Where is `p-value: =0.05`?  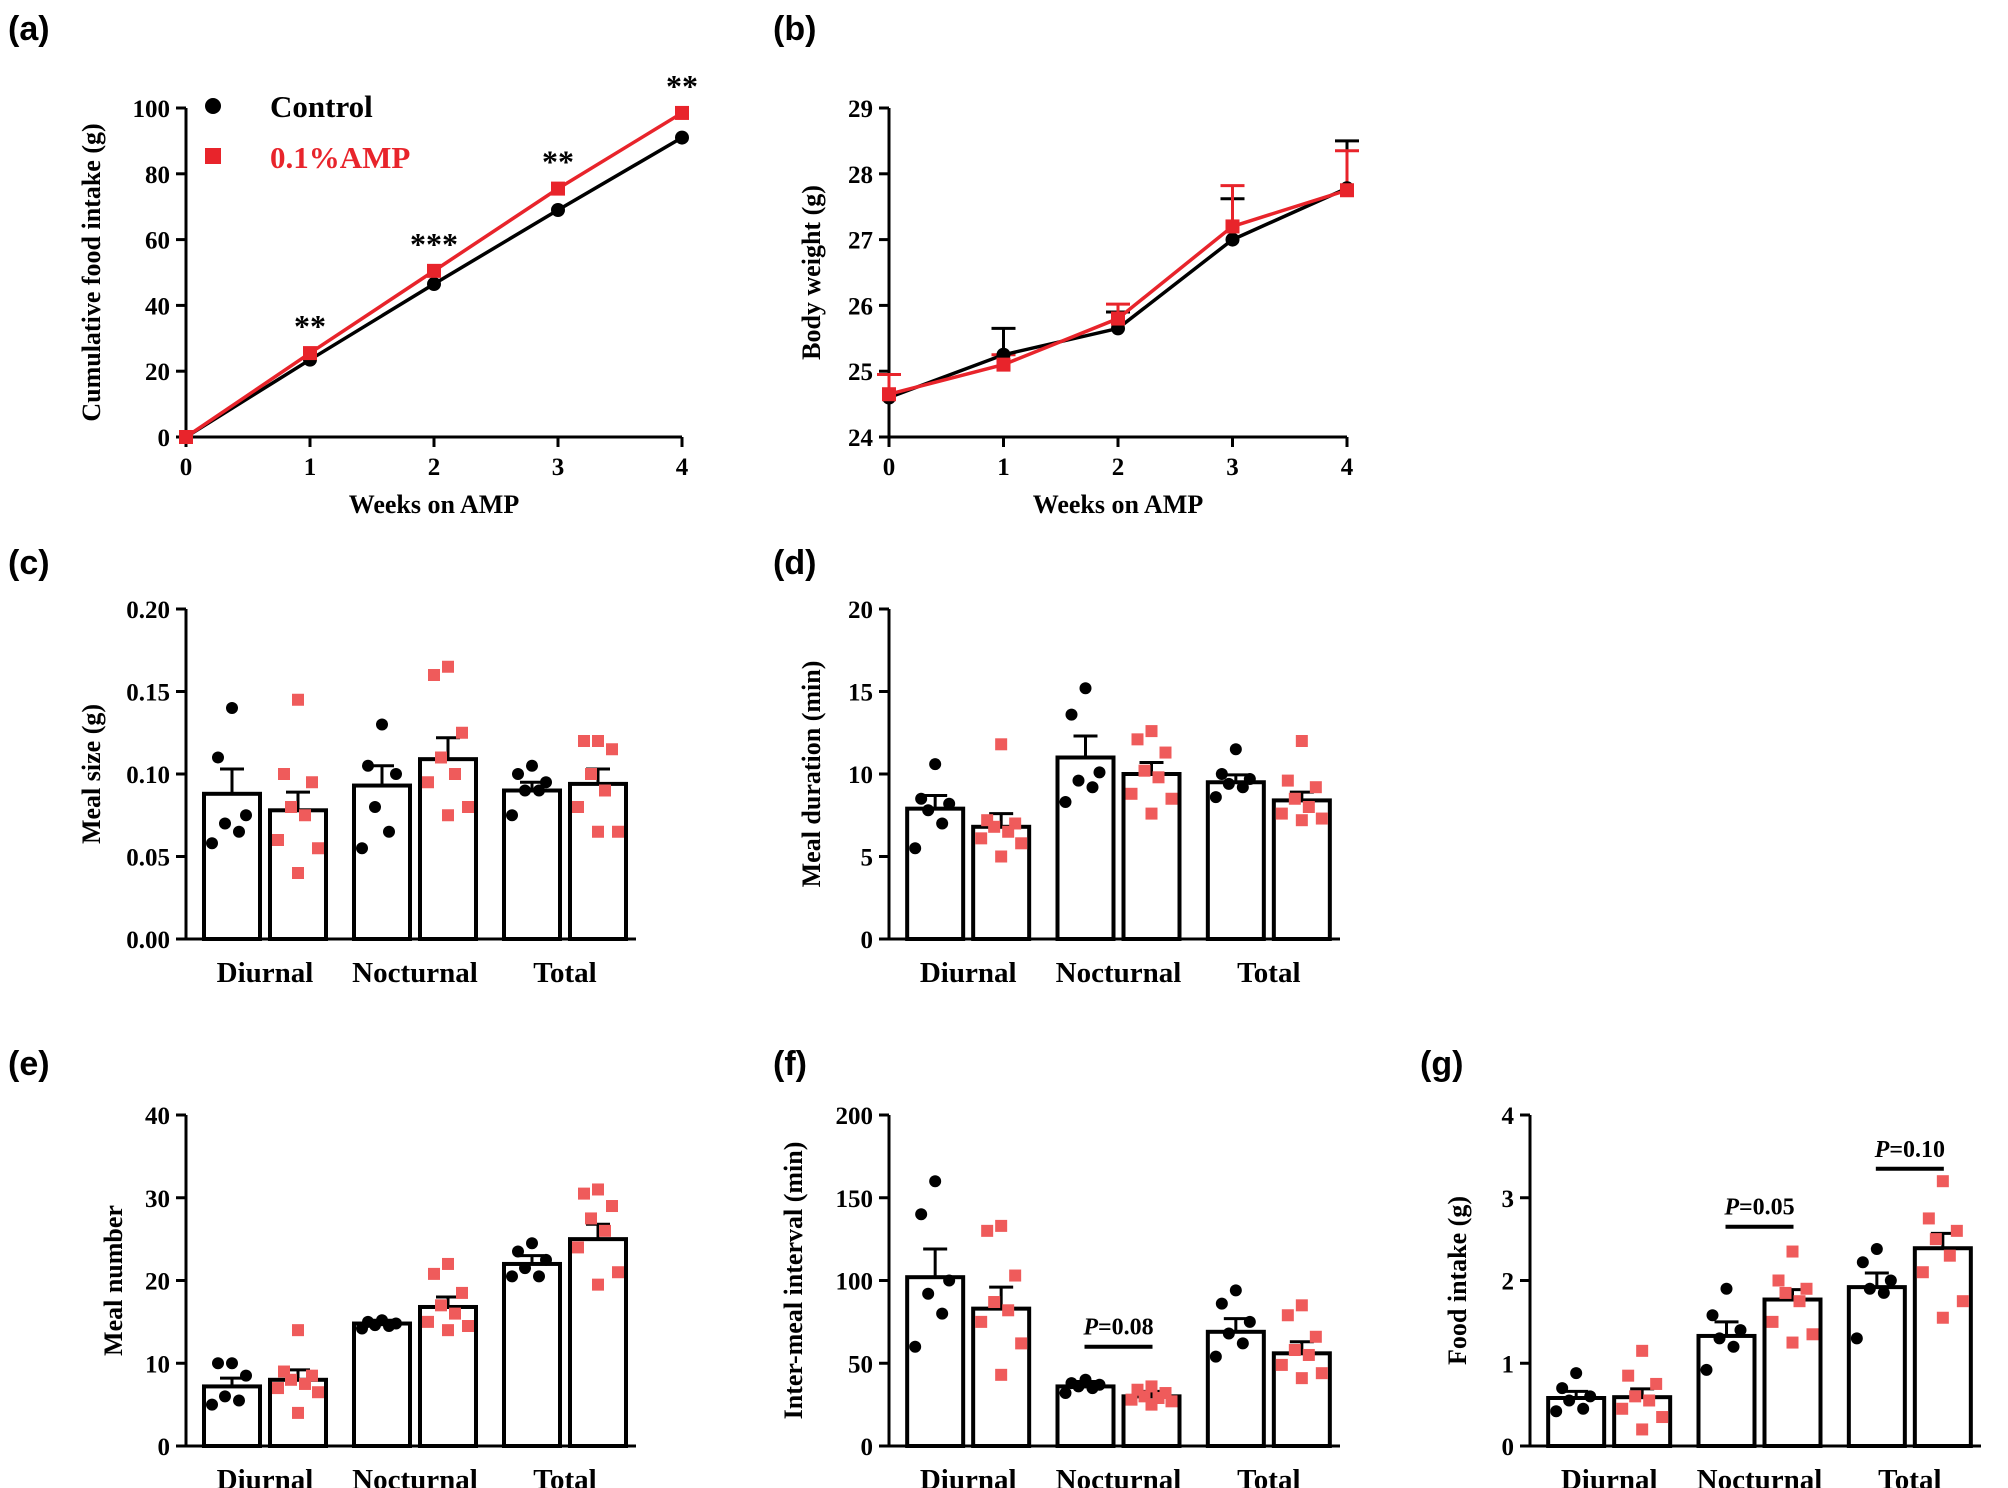 p-value: =0.05 is located at coordinates (1767, 1208).